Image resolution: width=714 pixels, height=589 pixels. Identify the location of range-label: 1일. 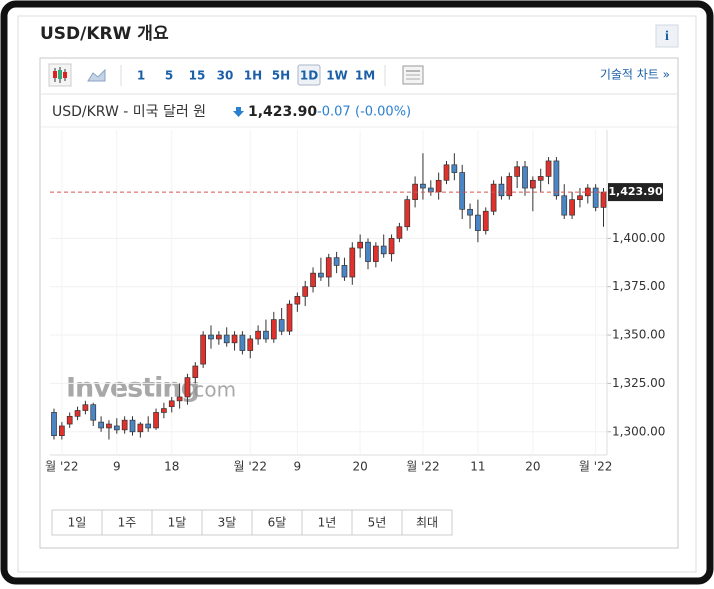
(77, 523).